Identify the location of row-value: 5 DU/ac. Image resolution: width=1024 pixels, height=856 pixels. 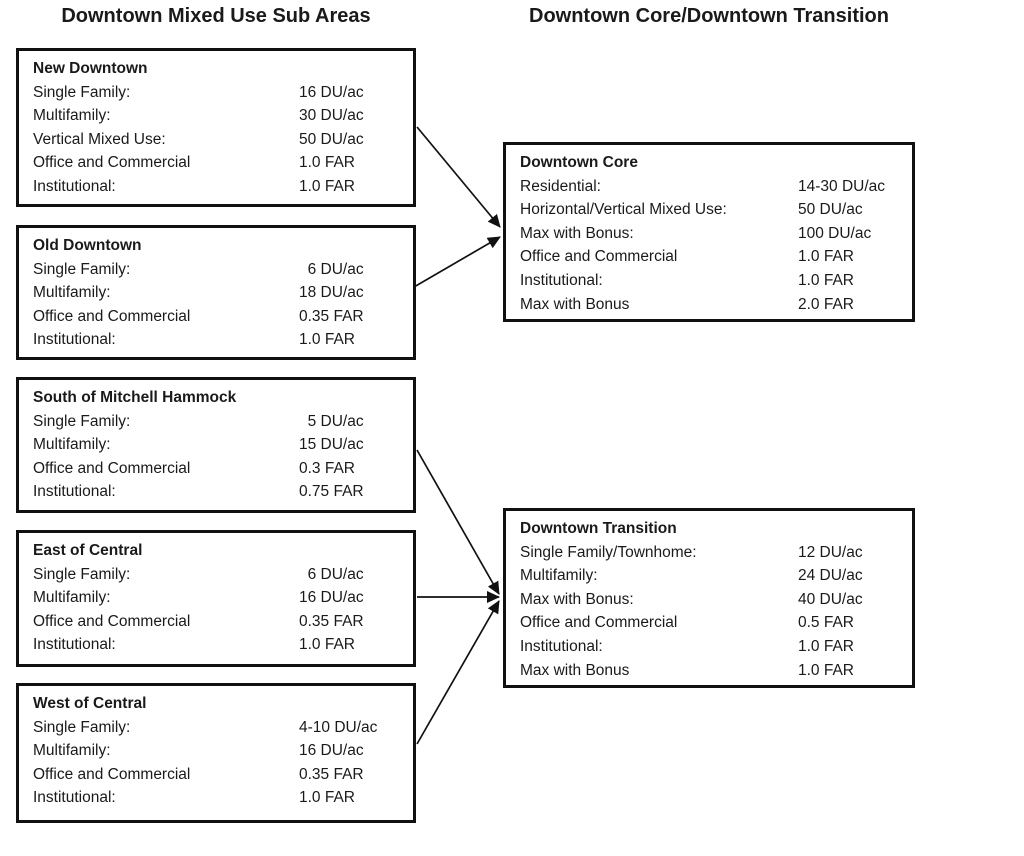
(331, 421).